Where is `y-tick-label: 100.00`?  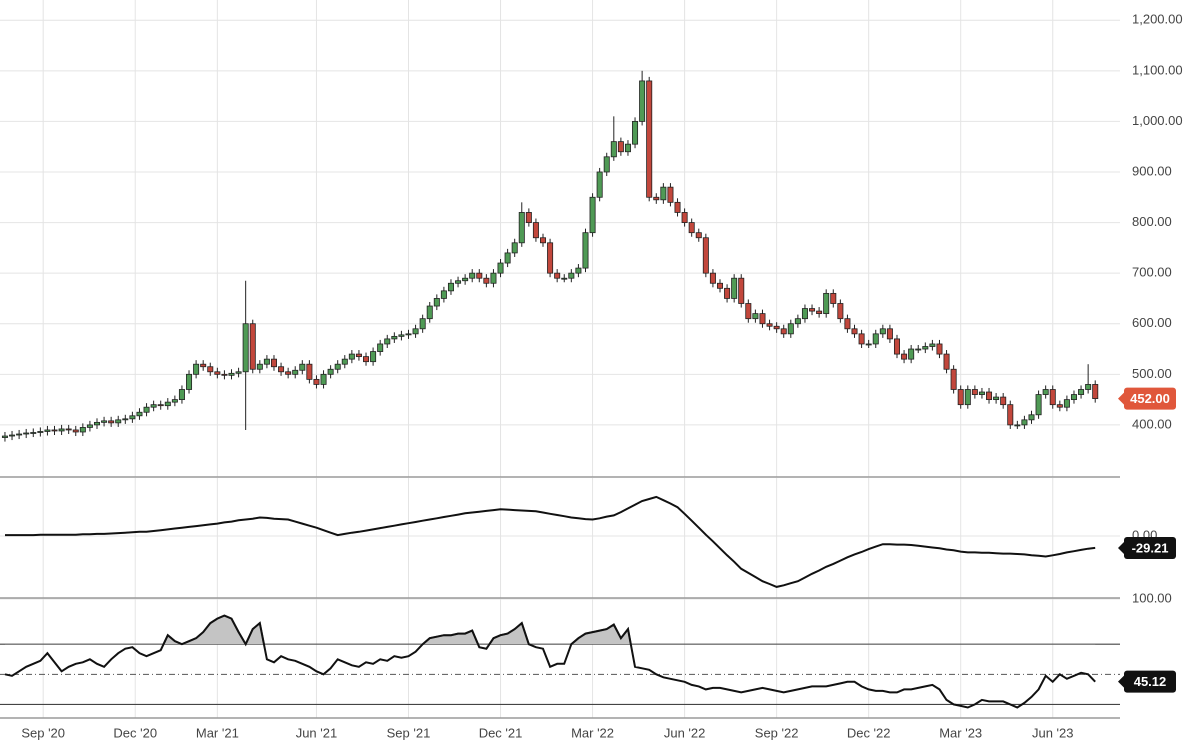
y-tick-label: 100.00 is located at coordinates (1152, 597).